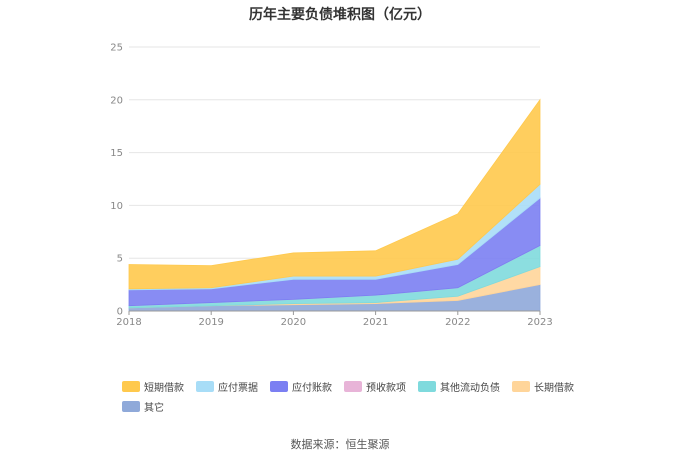 The width and height of the screenshot is (680, 460). I want to click on legend-item: 长期借款, so click(543, 386).